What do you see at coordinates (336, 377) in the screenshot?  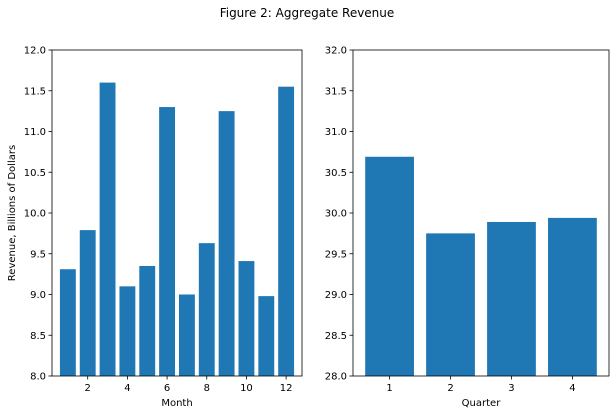 I see `y-tick-label: 28.0` at bounding box center [336, 377].